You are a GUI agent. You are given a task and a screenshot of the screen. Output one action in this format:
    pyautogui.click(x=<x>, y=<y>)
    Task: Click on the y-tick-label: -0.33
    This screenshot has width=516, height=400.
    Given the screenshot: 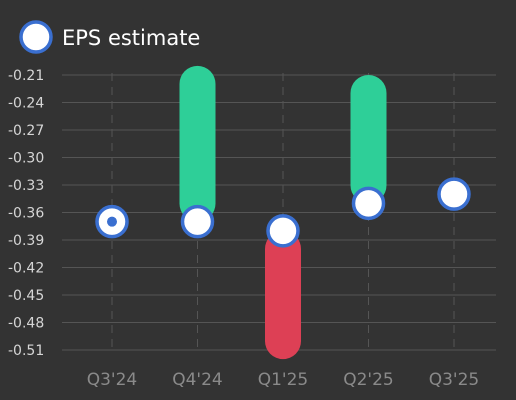 What is the action you would take?
    pyautogui.click(x=26, y=186)
    